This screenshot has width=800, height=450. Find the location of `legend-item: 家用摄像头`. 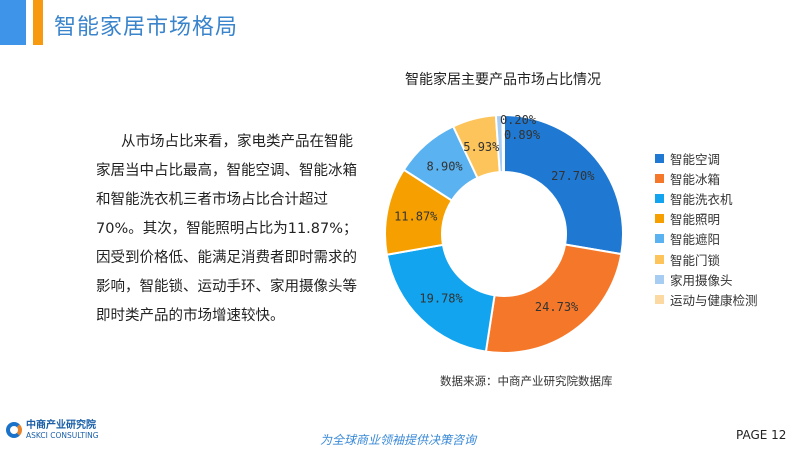

legend-item: 家用摄像头 is located at coordinates (706, 279).